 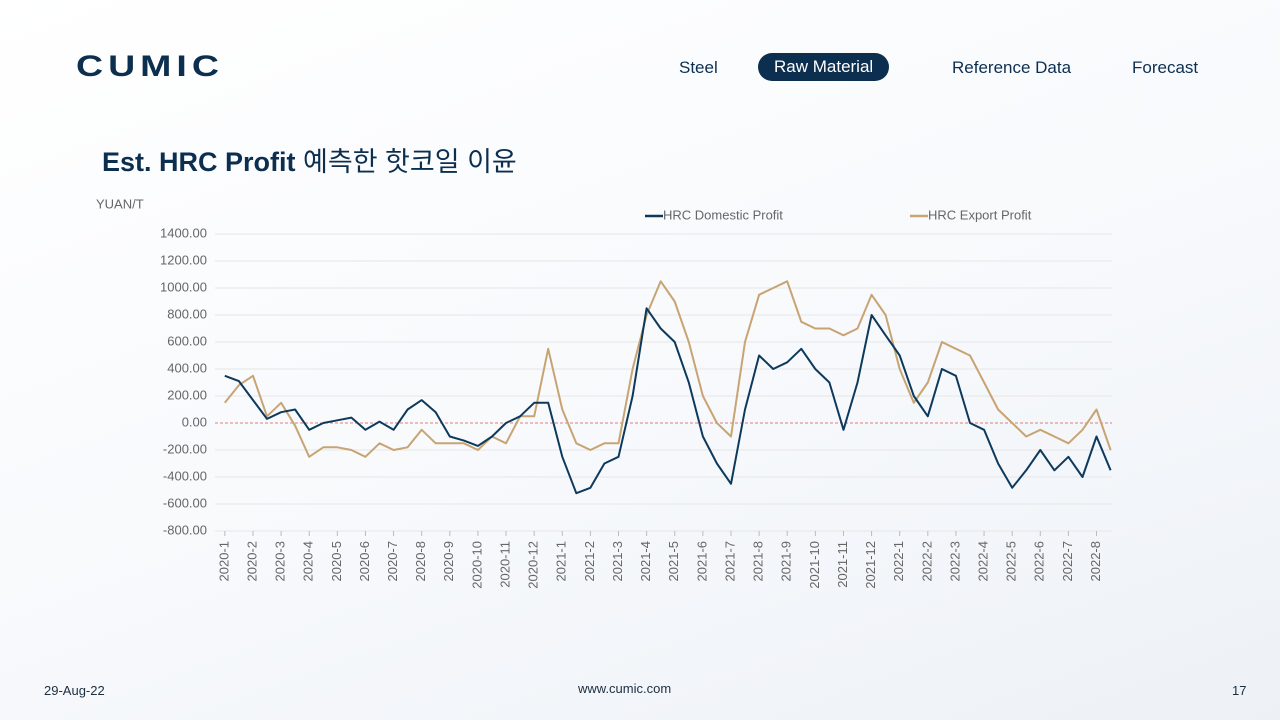 I want to click on y-tick-label: -600.00, so click(x=185, y=502).